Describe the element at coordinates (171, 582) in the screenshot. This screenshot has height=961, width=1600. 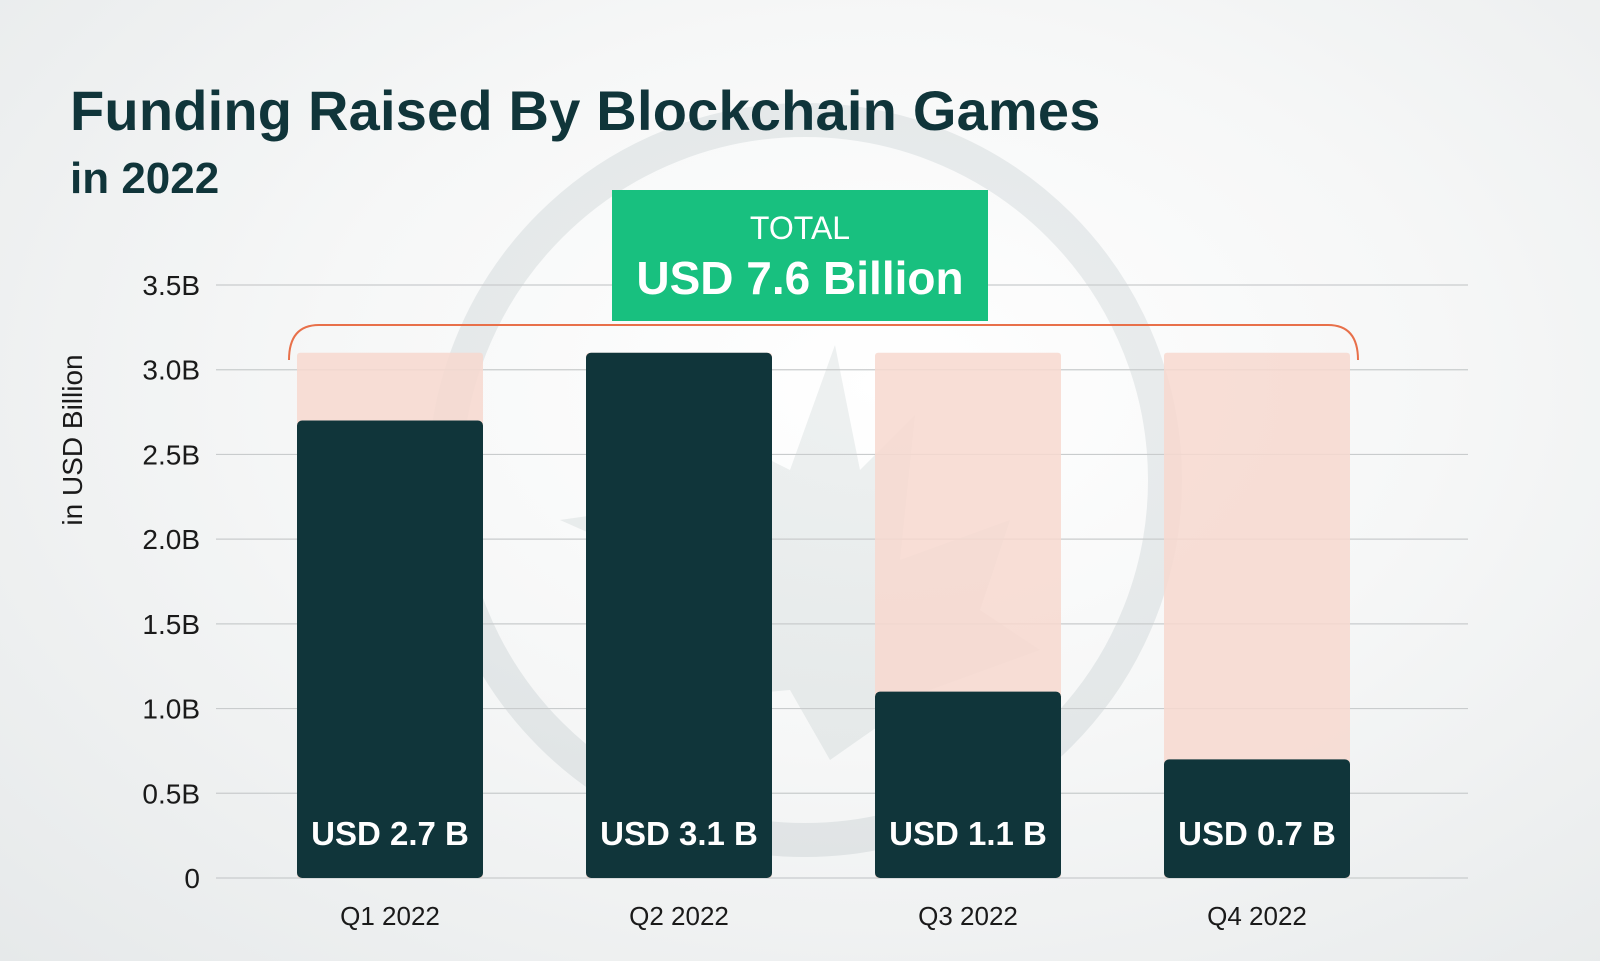
I see `y-axis-tick-labels: 0 0.5B 1.0B 1.5B 2.0B 2.5B 3.0B 3.5B` at that location.